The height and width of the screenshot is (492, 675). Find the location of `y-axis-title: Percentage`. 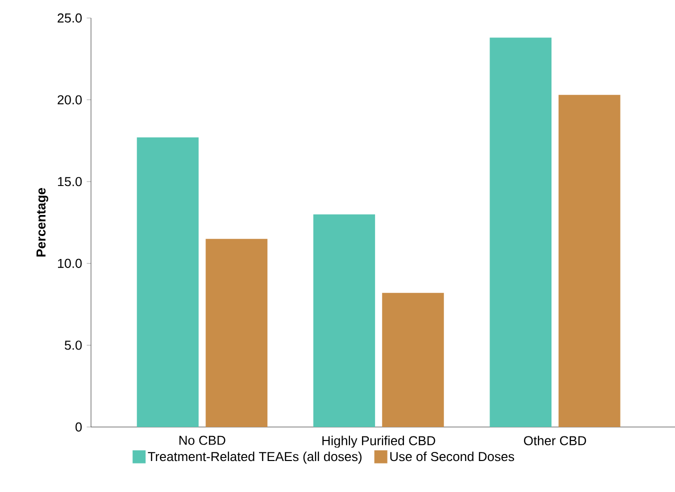

y-axis-title: Percentage is located at coordinates (42, 222).